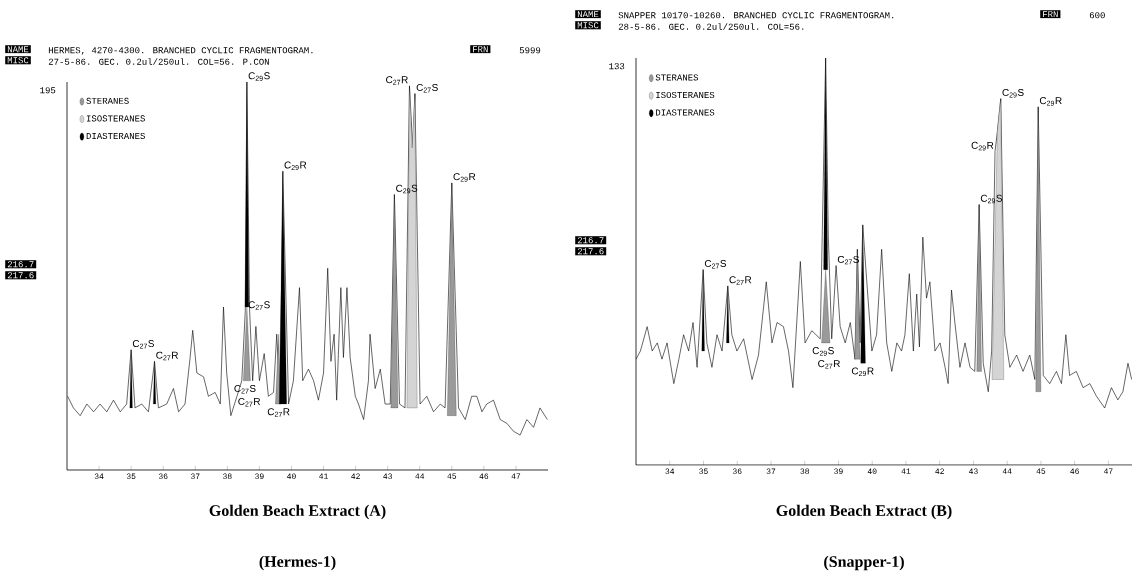 The height and width of the screenshot is (582, 1132). I want to click on text: 600, so click(1097, 15).